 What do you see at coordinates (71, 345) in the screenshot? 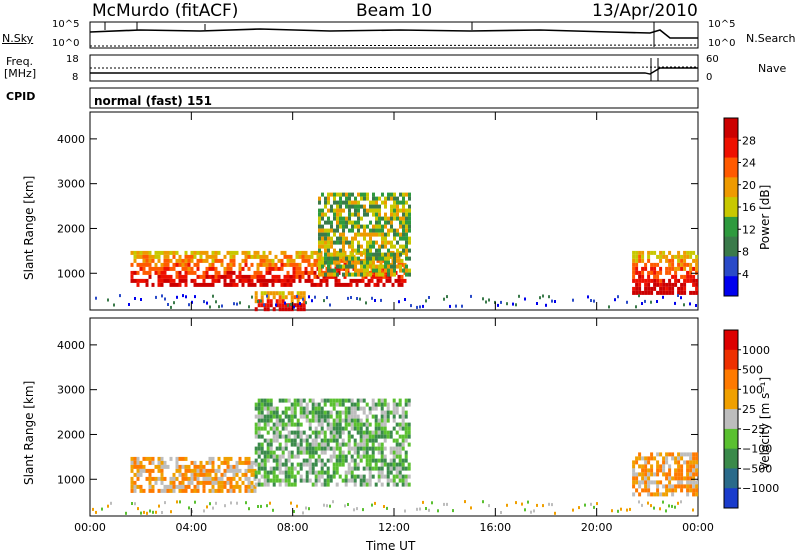
I see `y-tick-label: 4000` at bounding box center [71, 345].